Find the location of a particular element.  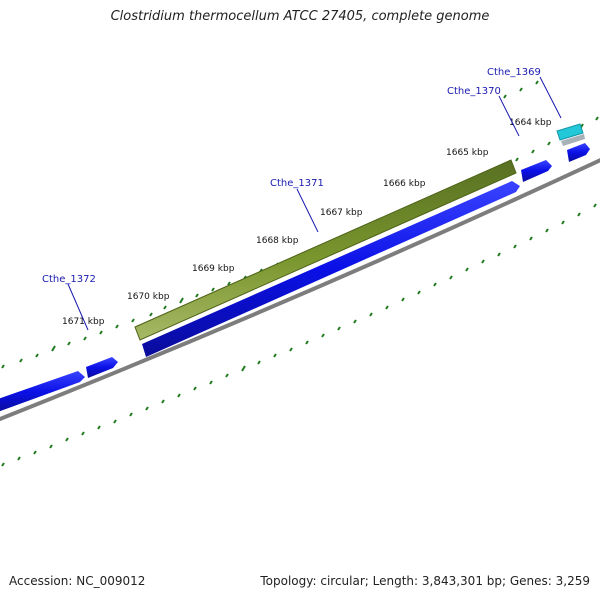

cds-feature-right is located at coordinates (578, 152).